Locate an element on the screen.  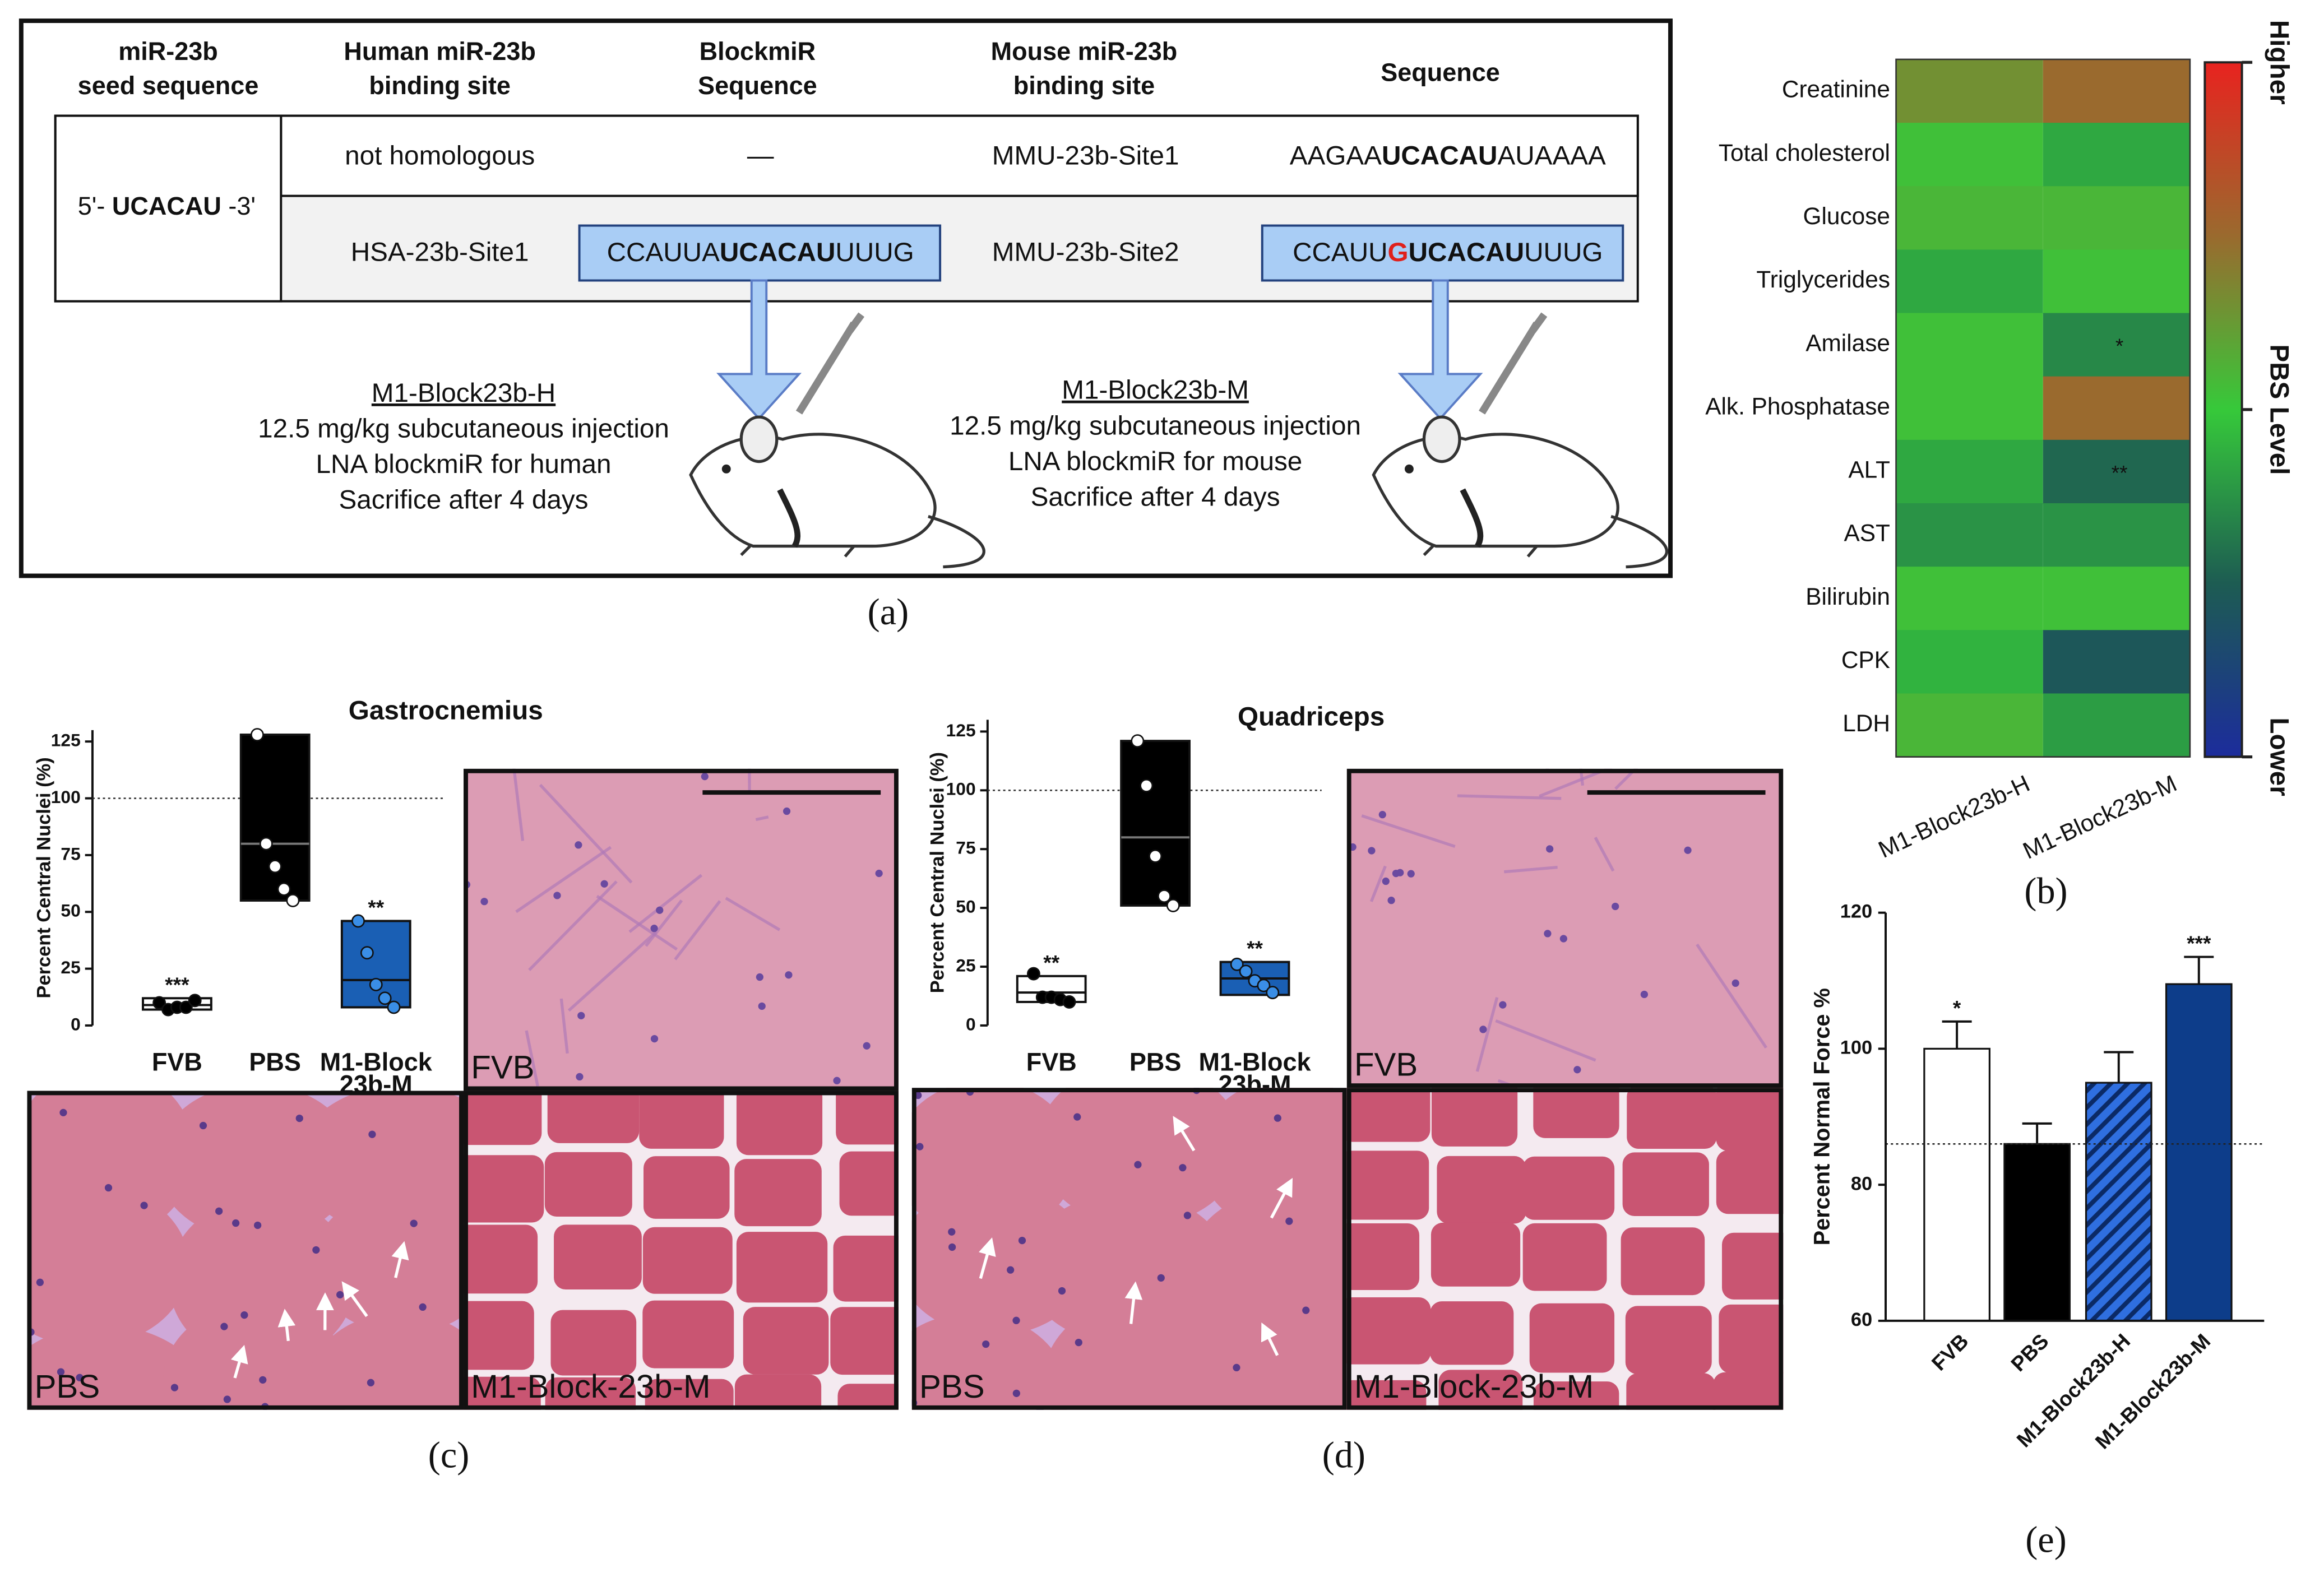
row-label: Total cholesterol is located at coordinates (1804, 153).